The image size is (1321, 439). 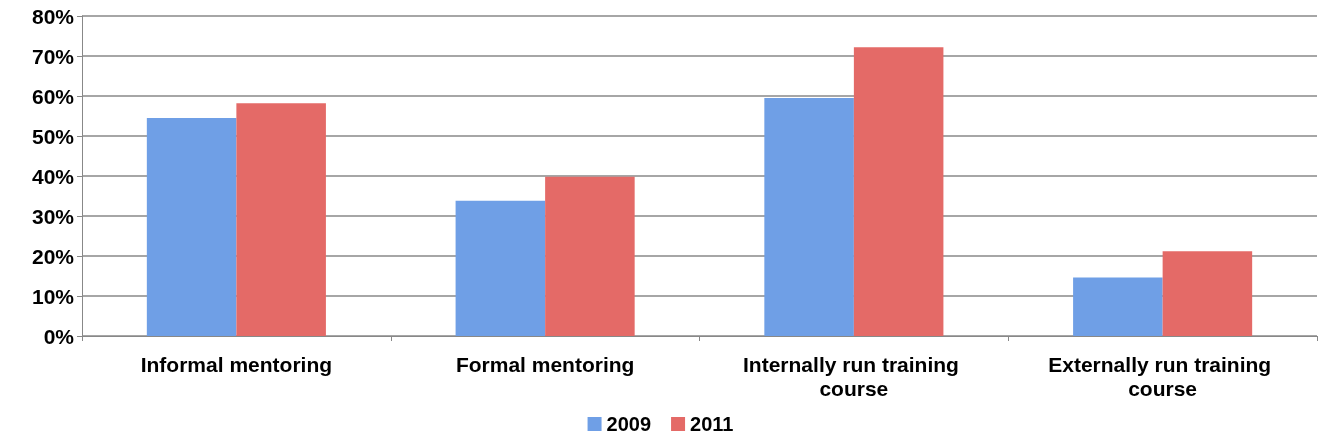 What do you see at coordinates (53, 96) in the screenshot?
I see `y-tick-label: 60%` at bounding box center [53, 96].